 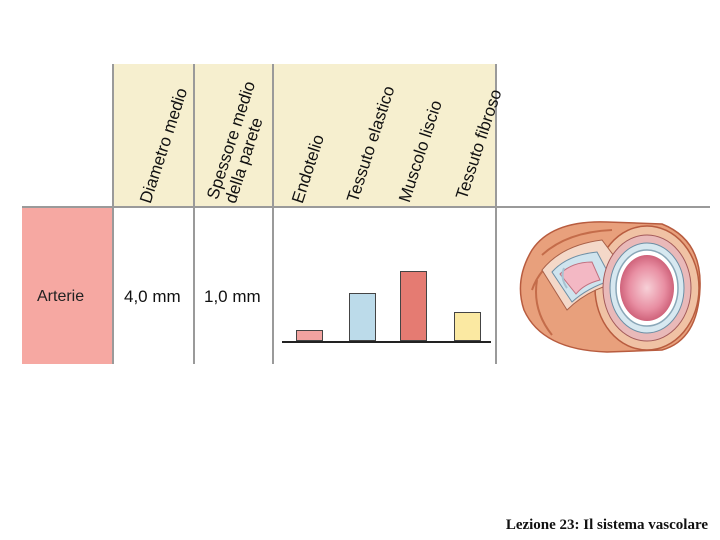 What do you see at coordinates (386, 342) in the screenshot?
I see `bars-baseline` at bounding box center [386, 342].